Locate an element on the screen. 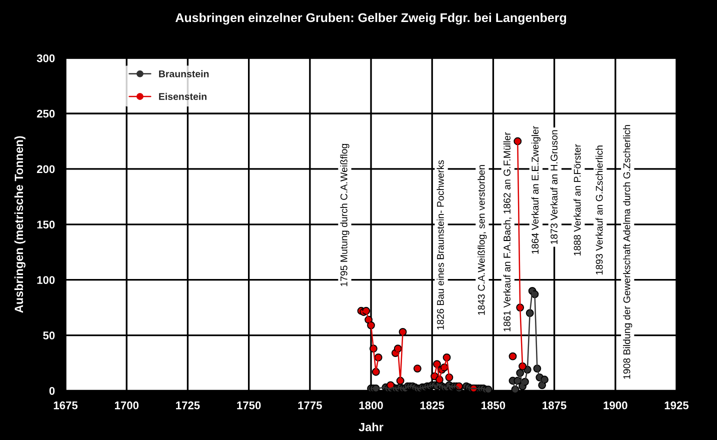 The image size is (717, 440). x-tick-label: 1925 is located at coordinates (676, 405).